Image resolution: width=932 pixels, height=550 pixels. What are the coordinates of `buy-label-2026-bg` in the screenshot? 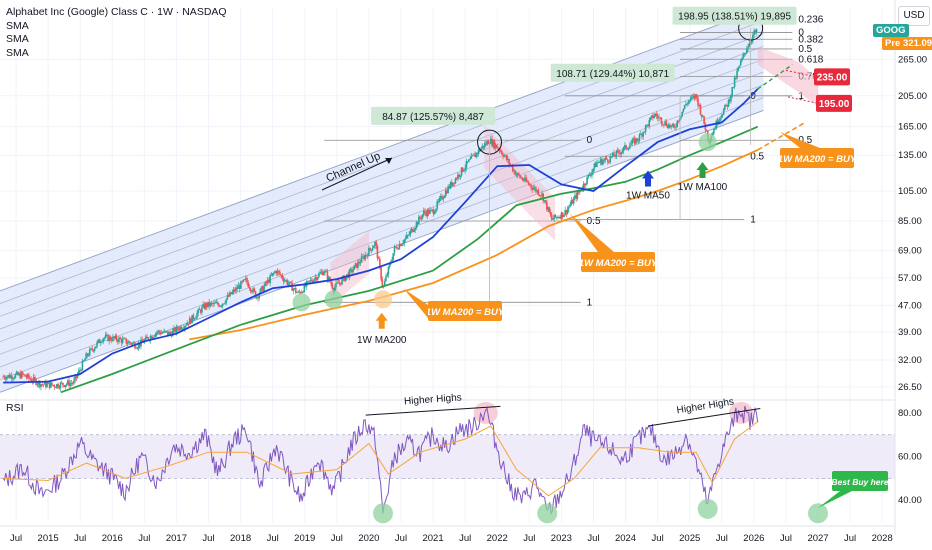 It's located at (817, 158).